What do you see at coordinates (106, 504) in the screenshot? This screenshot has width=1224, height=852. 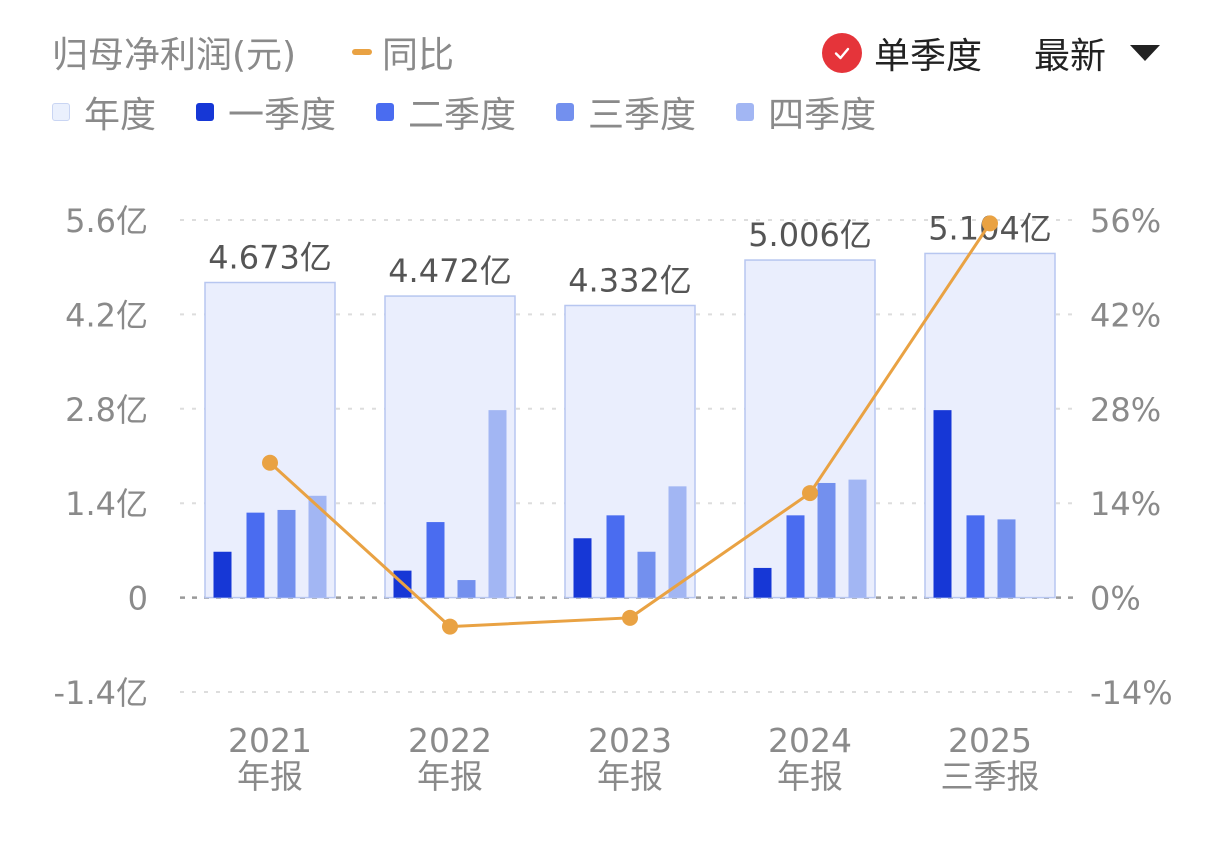 I see `y-left-tick-label: 1.4亿` at bounding box center [106, 504].